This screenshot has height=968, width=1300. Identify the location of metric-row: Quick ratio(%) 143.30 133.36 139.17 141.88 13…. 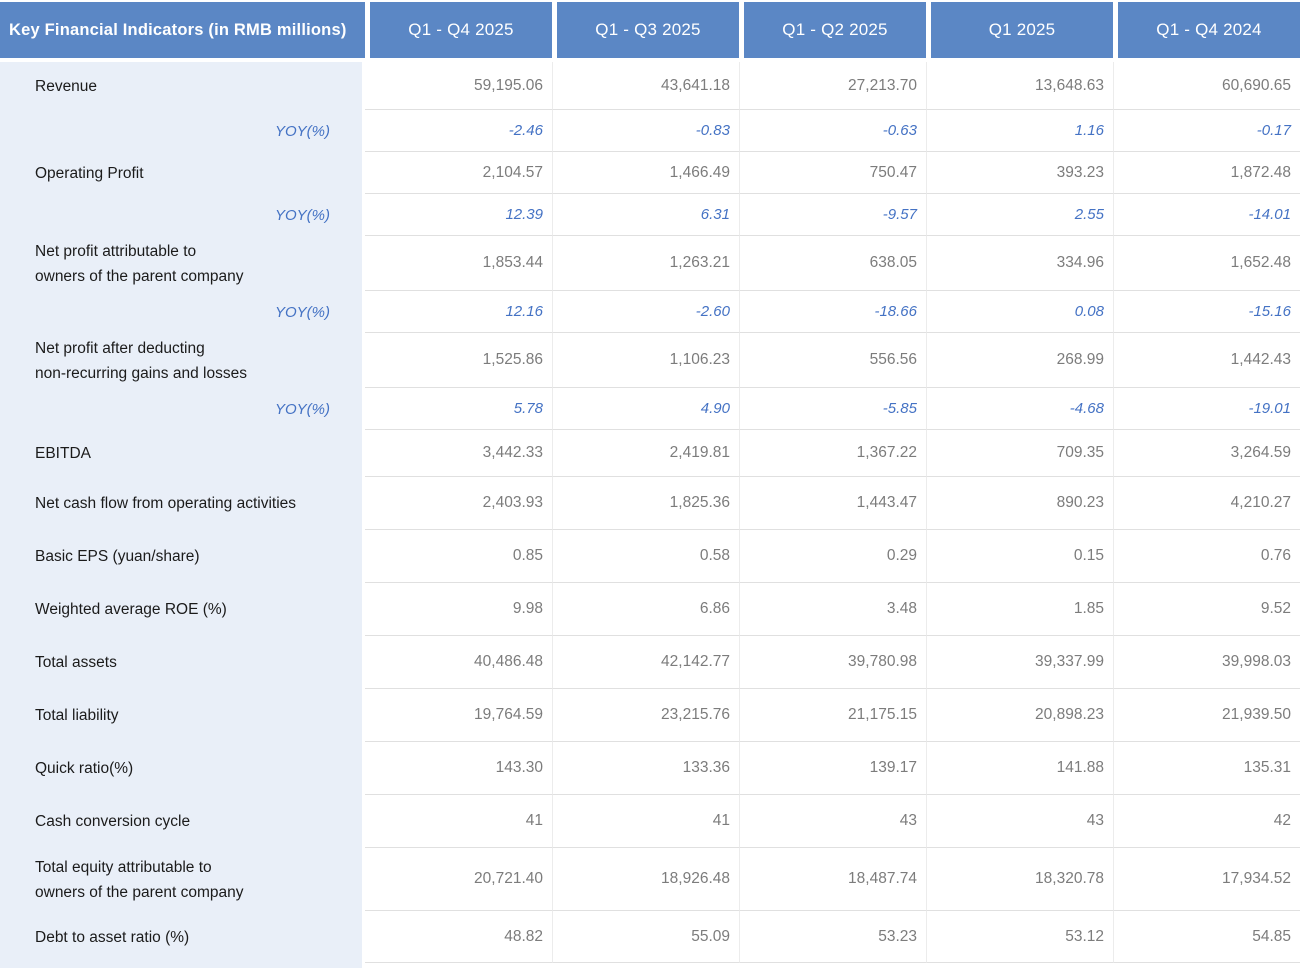
(650, 768).